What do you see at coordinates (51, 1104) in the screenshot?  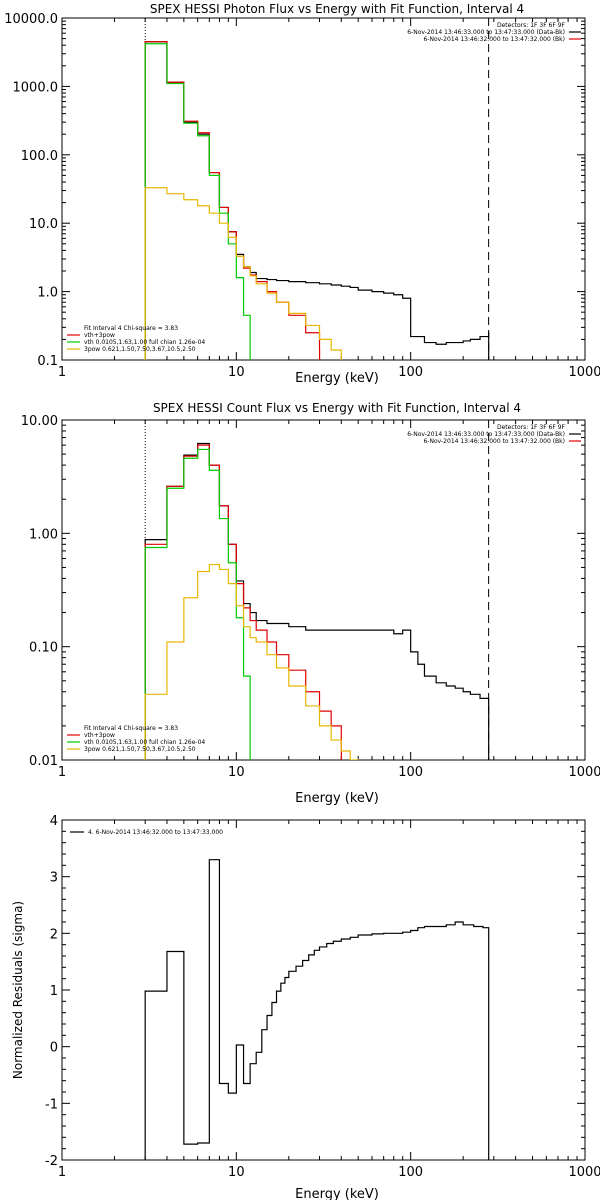 I see `resid-ytick-label: -1` at bounding box center [51, 1104].